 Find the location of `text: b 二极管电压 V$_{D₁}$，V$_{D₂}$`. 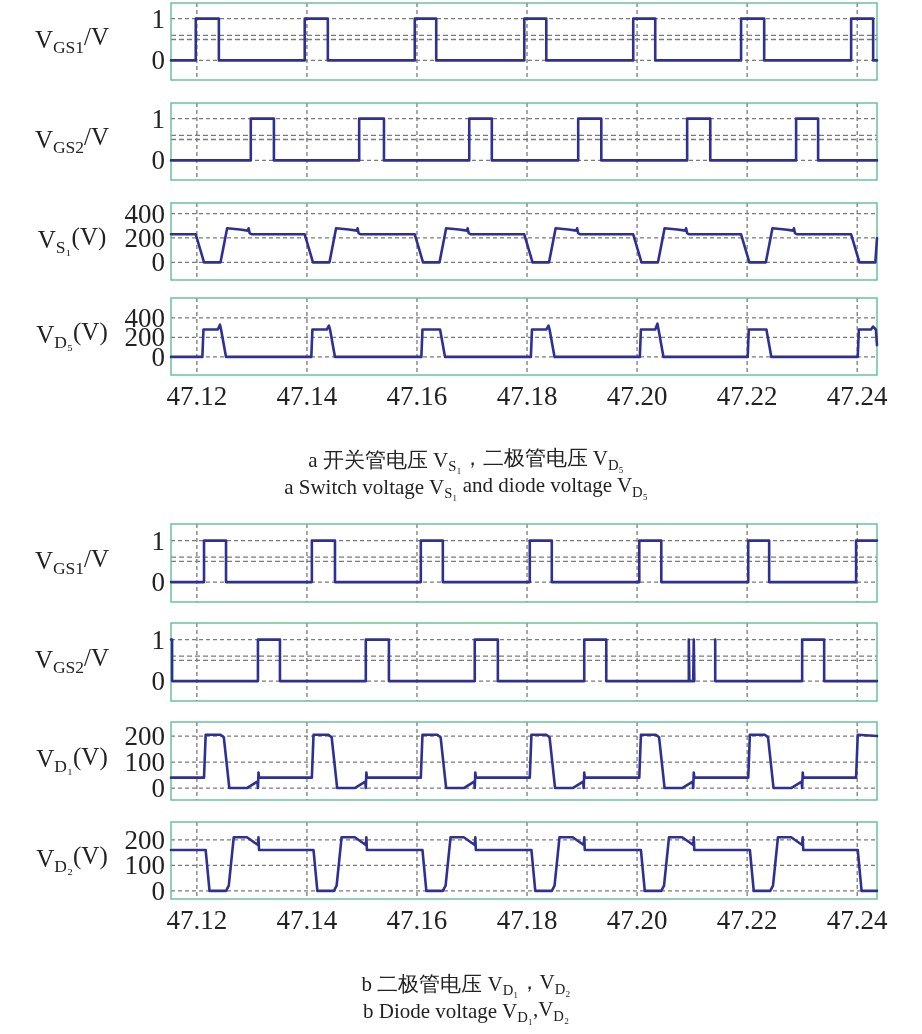

text: b 二极管电压 V$_{D₁}$，V$_{D₂}$ is located at coordinates (466, 984).